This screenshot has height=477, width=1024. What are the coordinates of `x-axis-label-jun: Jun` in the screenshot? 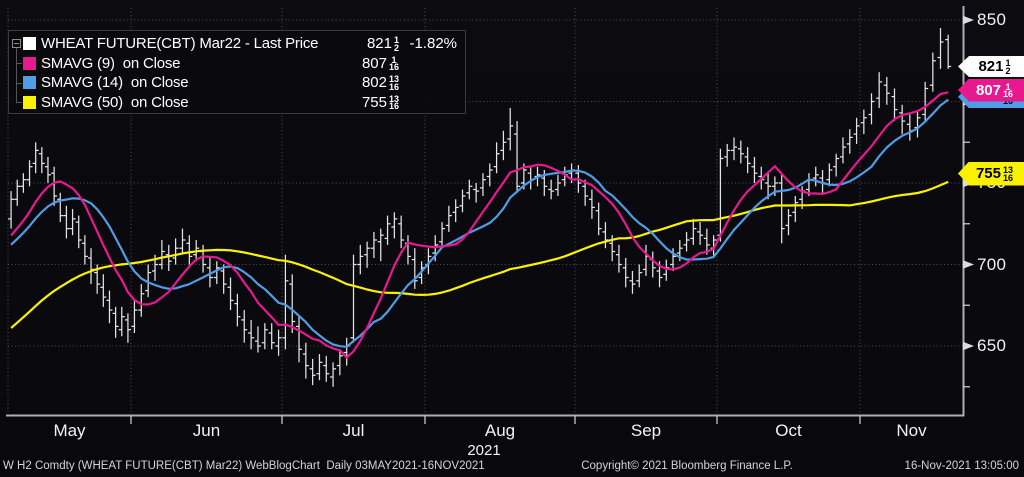 It's located at (206, 430).